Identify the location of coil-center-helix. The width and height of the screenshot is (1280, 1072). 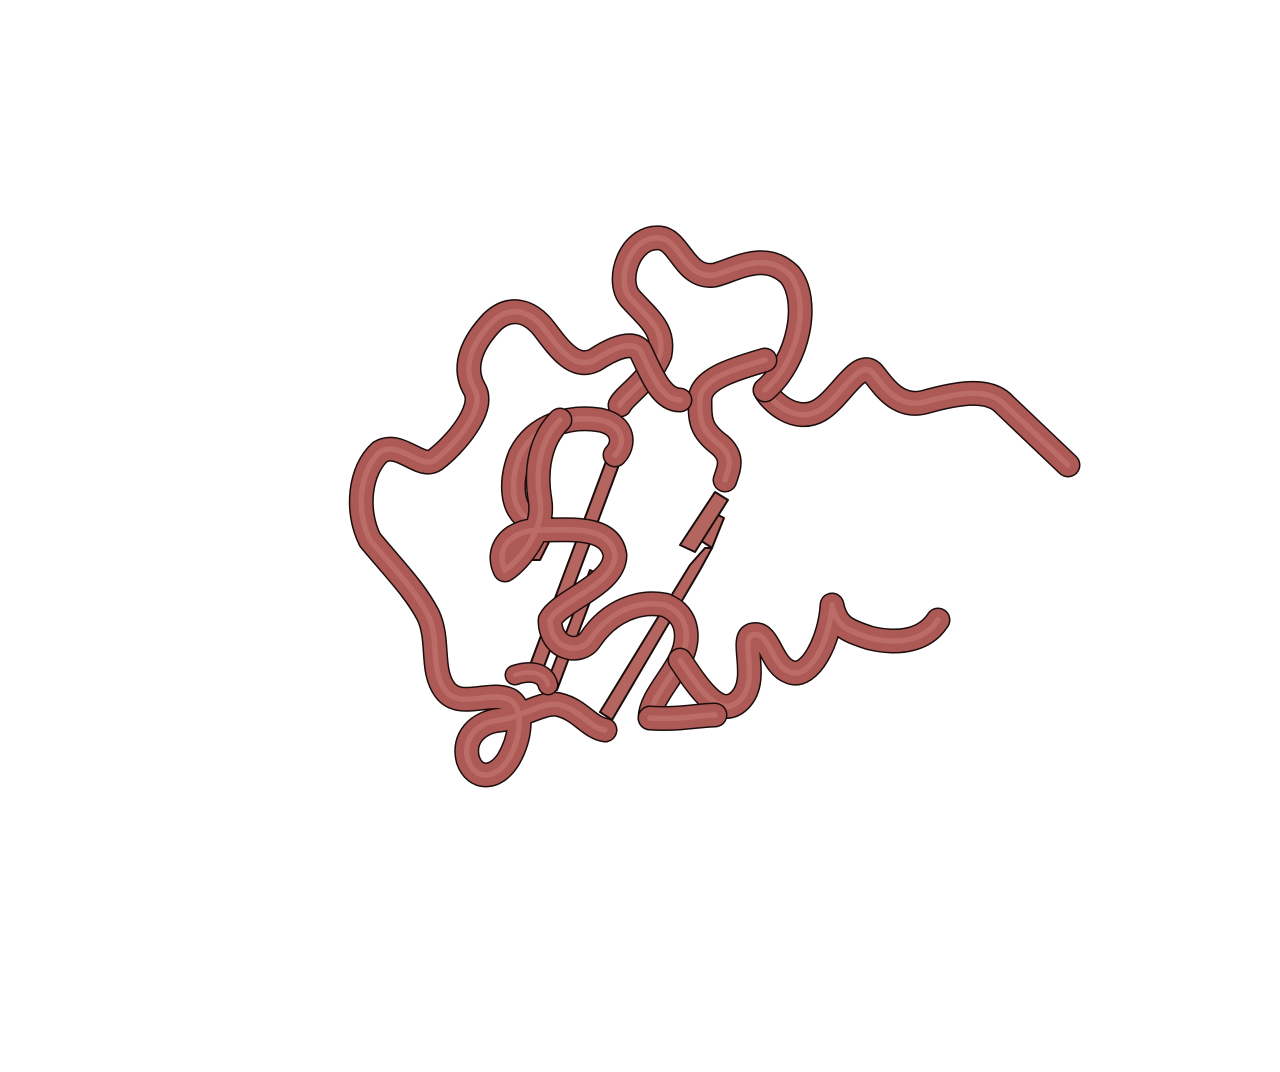
(594, 569).